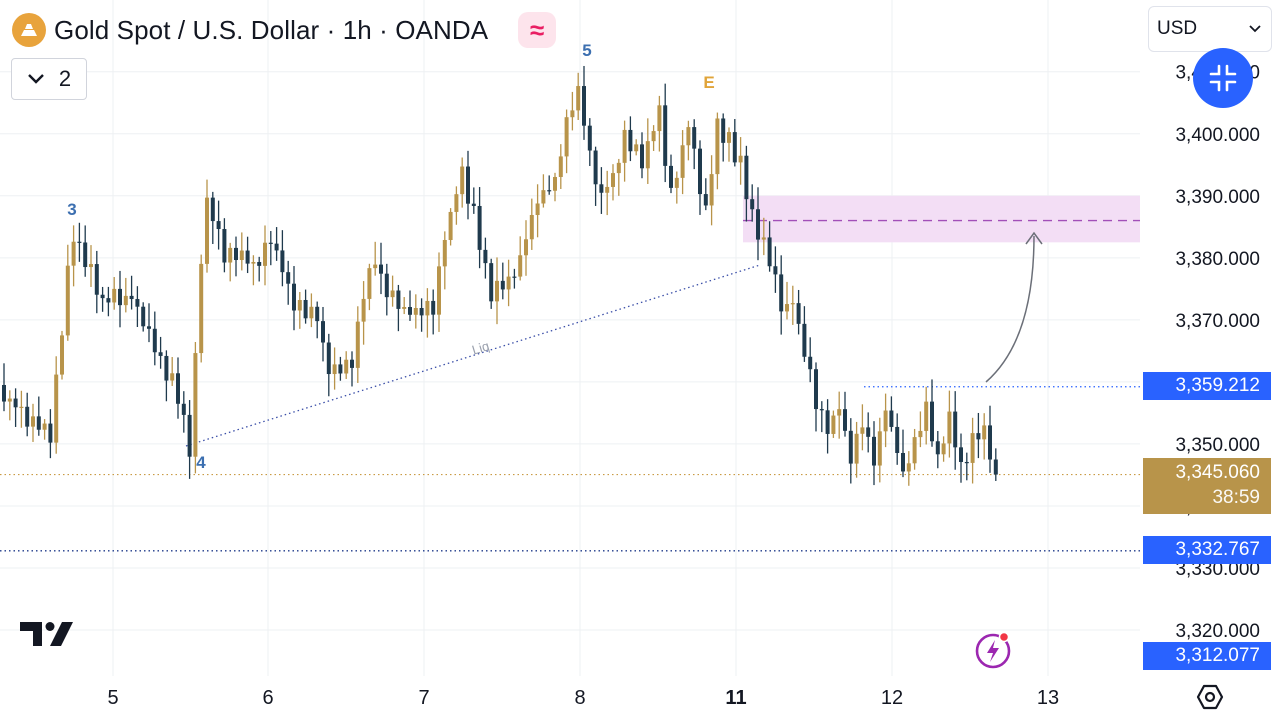 The height and width of the screenshot is (720, 1280). I want to click on x-tick-label: 7, so click(423, 698).